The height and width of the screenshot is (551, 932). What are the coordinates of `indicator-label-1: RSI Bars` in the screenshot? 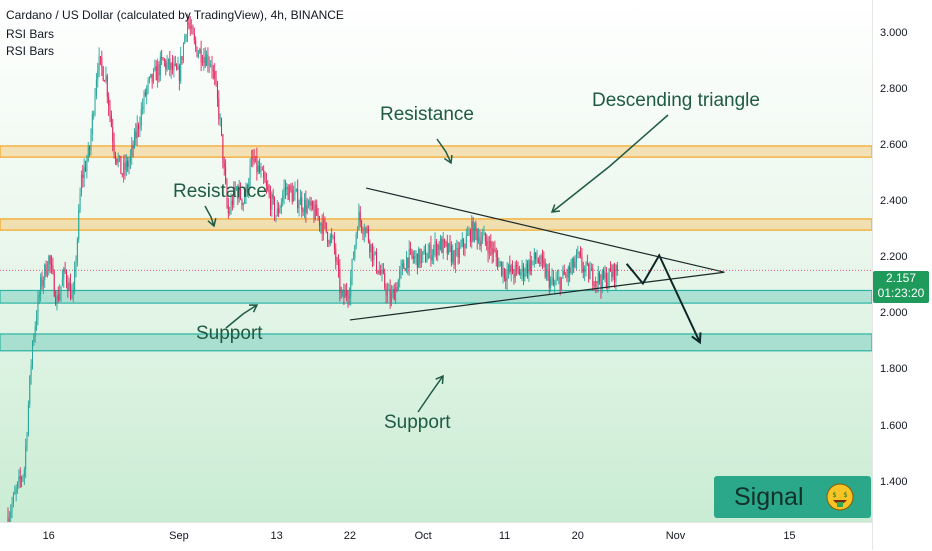 It's located at (30, 34).